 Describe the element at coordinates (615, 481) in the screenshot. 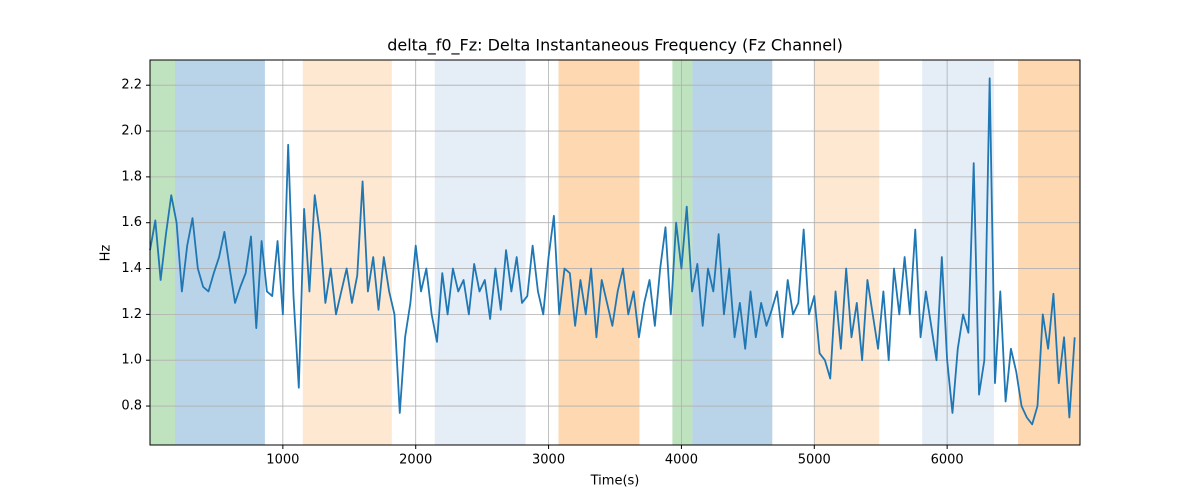

I see `x-axis-label: Time(s)` at that location.